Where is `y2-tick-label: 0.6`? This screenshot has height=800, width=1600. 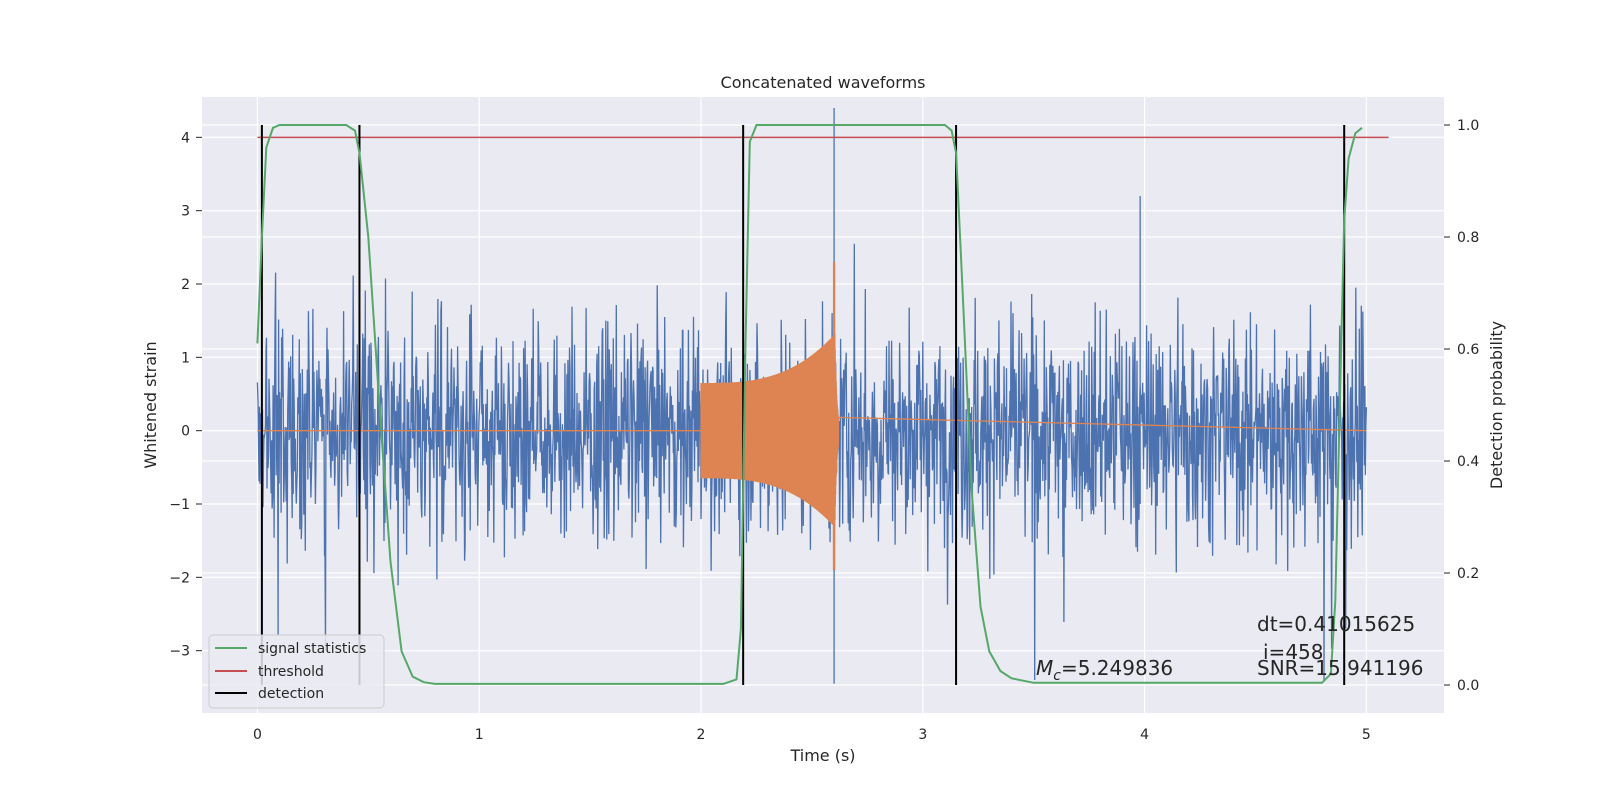 y2-tick-label: 0.6 is located at coordinates (1468, 350).